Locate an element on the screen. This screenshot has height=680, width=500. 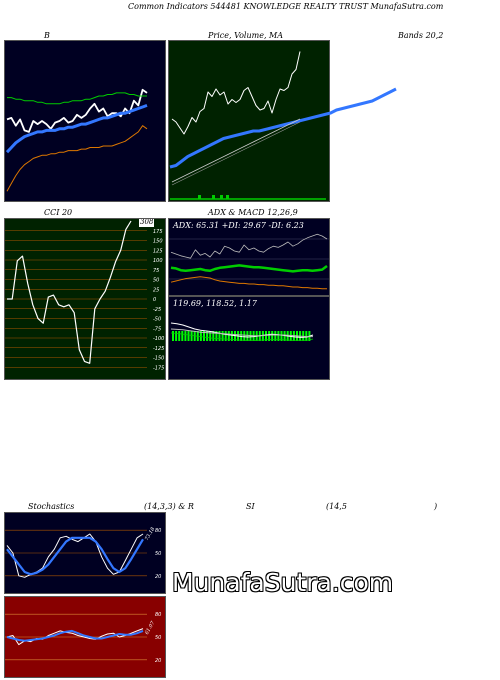
adx-panel: ADX: 65.31 +DI: 29.67 -DI: 6.23 is located at coordinates (249, 257).